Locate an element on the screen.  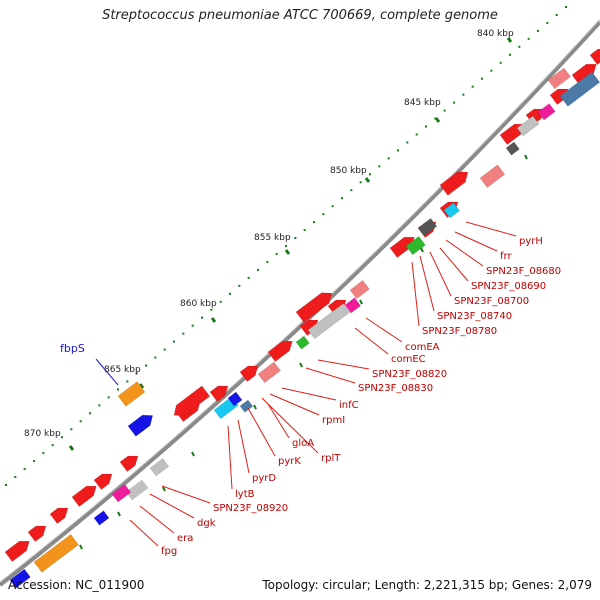
gene-label: SPN23F_08690 is located at coordinates (508, 286).